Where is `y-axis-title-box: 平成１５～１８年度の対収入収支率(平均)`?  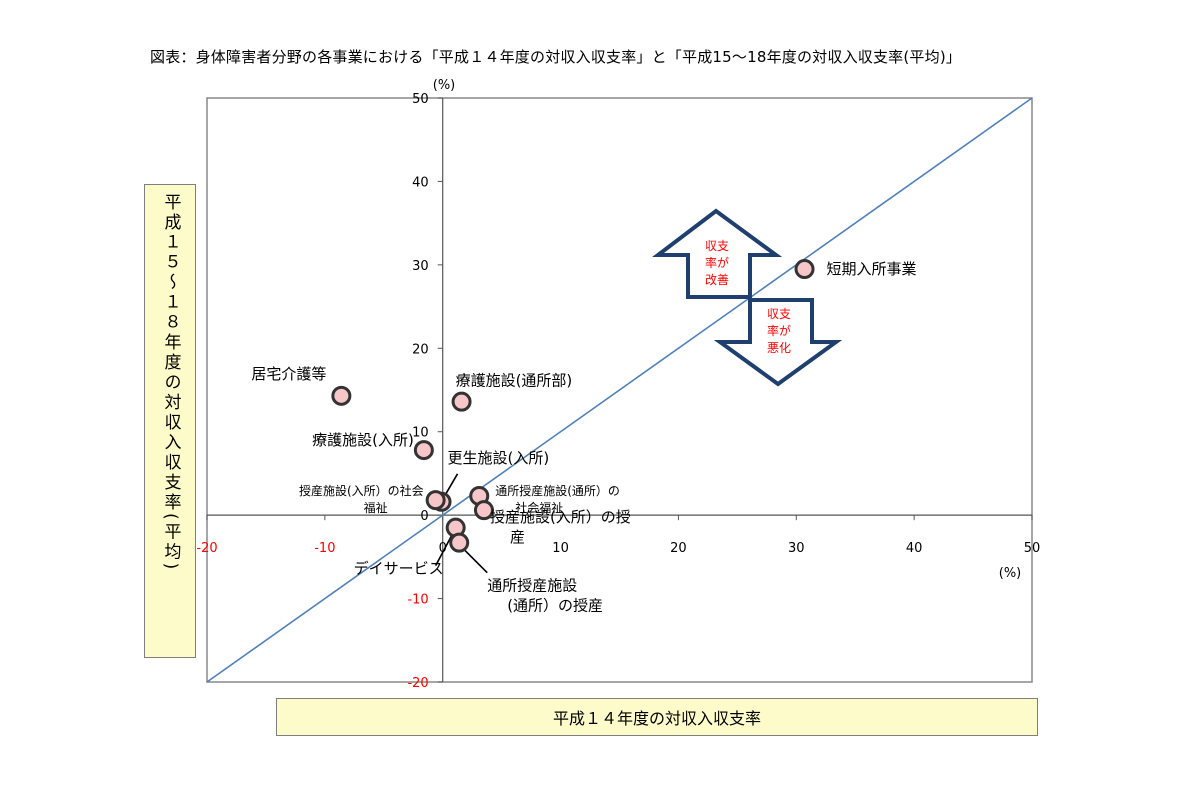
y-axis-title-box: 平成１５～１８年度の対収入収支率(平均) is located at coordinates (170, 421).